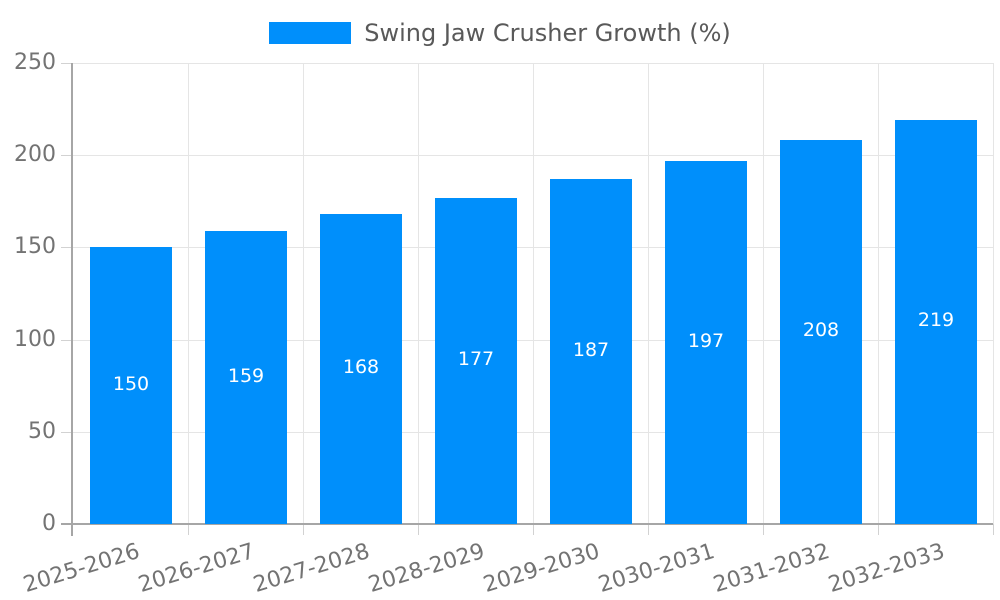 The height and width of the screenshot is (600, 1000). I want to click on plot-right-border, so click(993, 293).